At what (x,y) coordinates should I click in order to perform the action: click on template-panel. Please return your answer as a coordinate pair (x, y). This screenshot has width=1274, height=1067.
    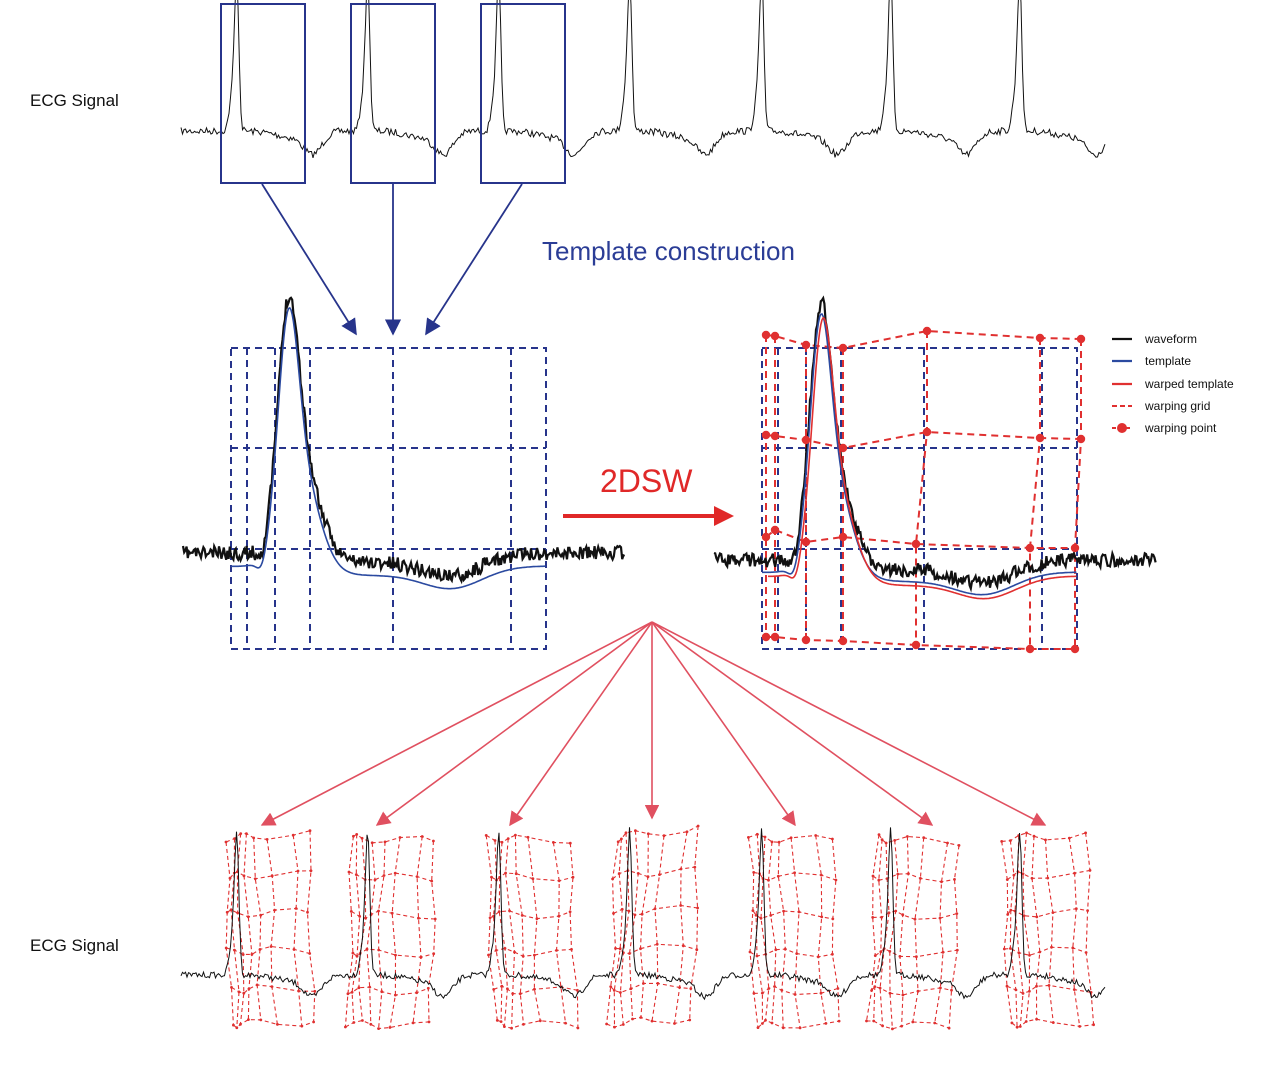
    Looking at the image, I should click on (403, 473).